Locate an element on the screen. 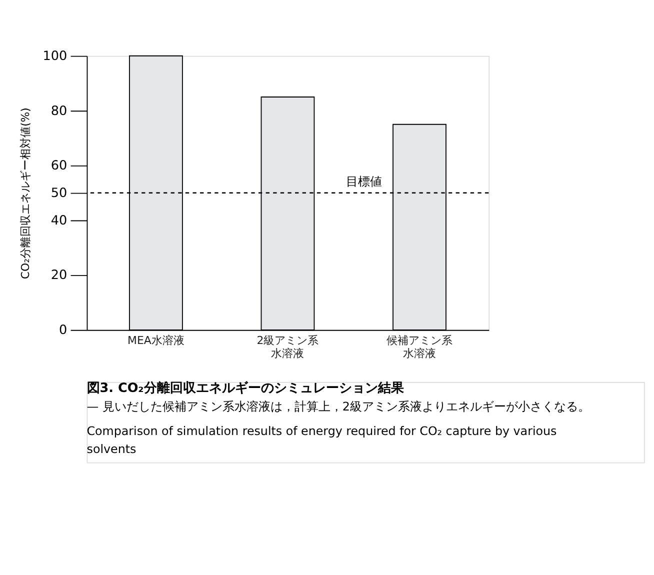 Image resolution: width=654 pixels, height=575 pixels. y-tick-label: 80 is located at coordinates (59, 111).